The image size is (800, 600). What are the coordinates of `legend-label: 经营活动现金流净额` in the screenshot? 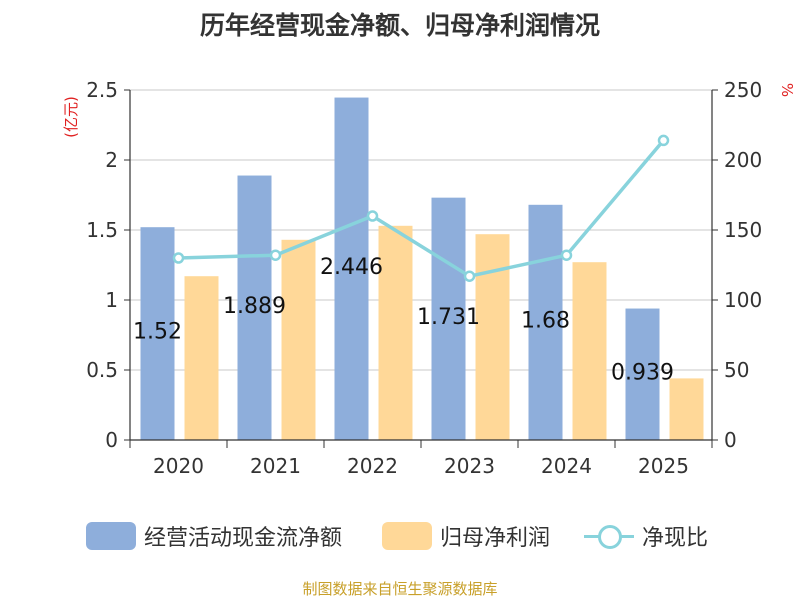 It's located at (243, 538).